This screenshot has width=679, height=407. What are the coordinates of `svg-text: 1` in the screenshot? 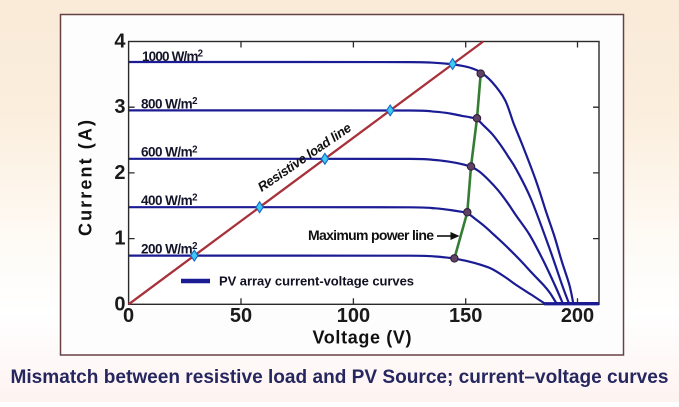 It's located at (119, 239).